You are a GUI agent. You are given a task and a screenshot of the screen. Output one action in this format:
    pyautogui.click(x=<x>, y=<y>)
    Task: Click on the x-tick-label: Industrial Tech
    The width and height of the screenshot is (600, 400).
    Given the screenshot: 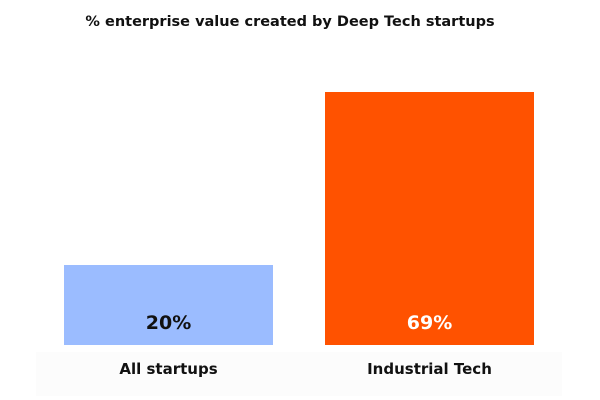 What is the action you would take?
    pyautogui.click(x=429, y=369)
    